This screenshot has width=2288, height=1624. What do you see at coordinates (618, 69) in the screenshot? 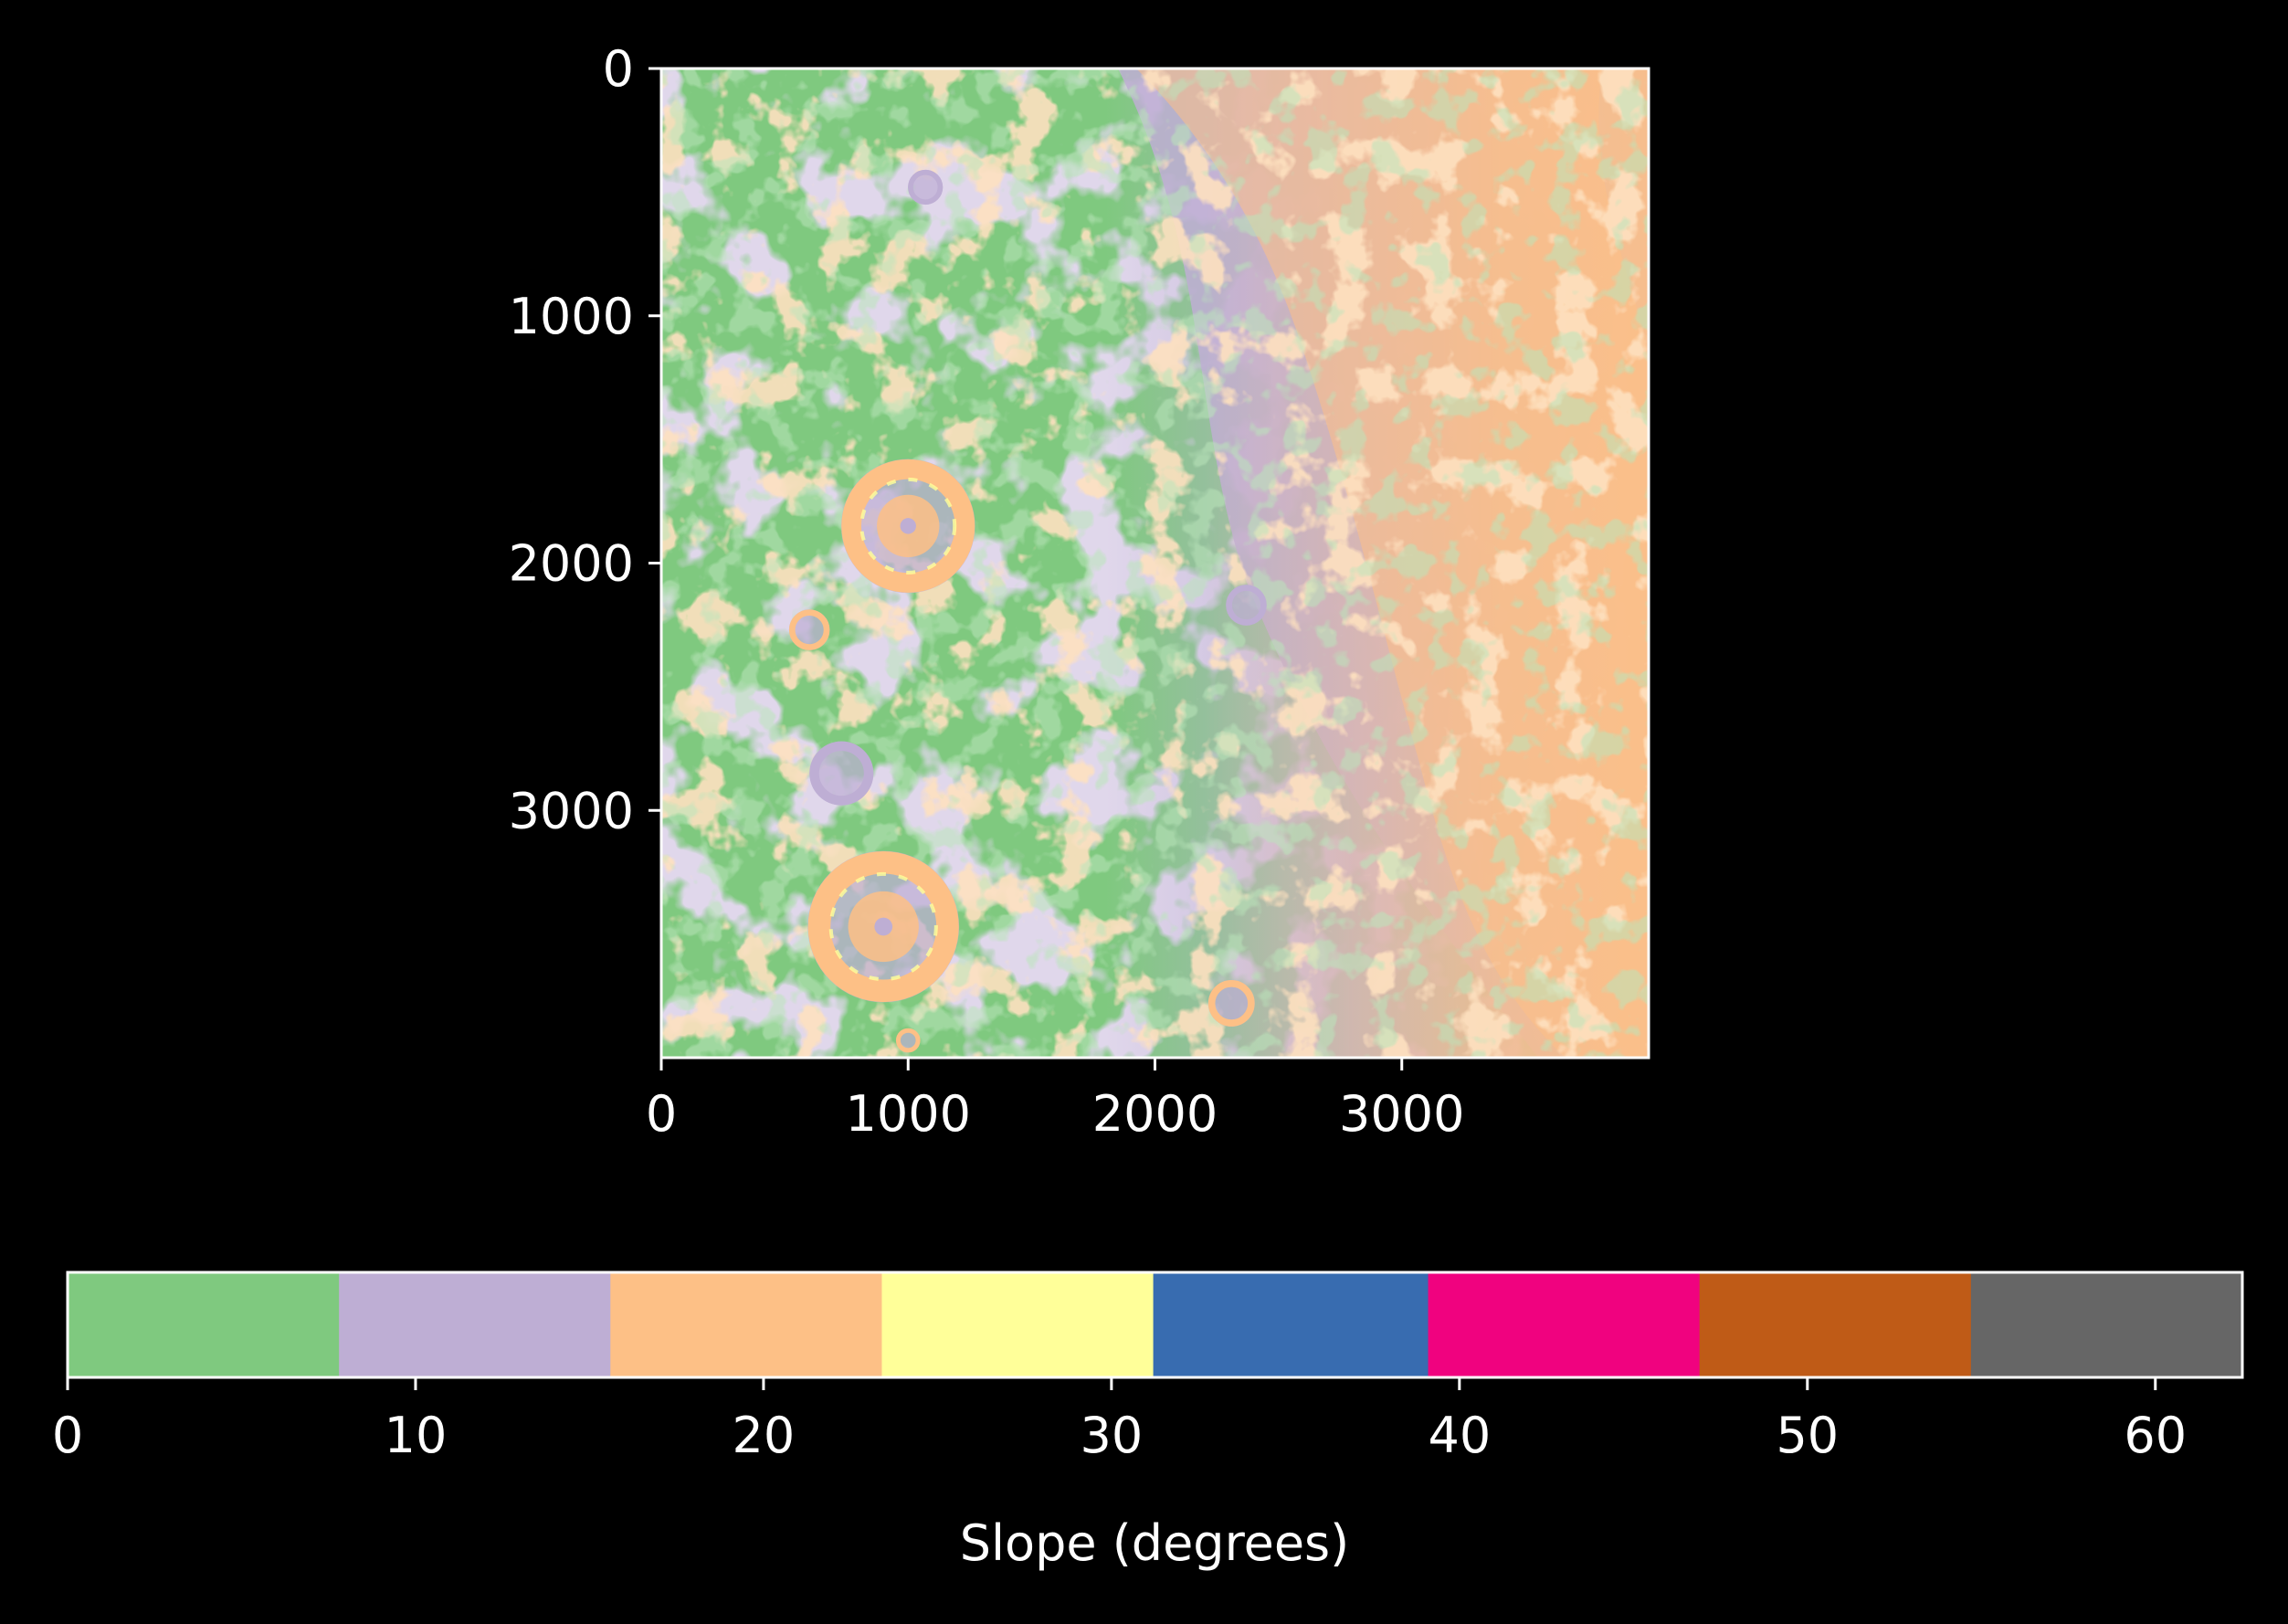
I see `y-tick-label: 0` at bounding box center [618, 69].